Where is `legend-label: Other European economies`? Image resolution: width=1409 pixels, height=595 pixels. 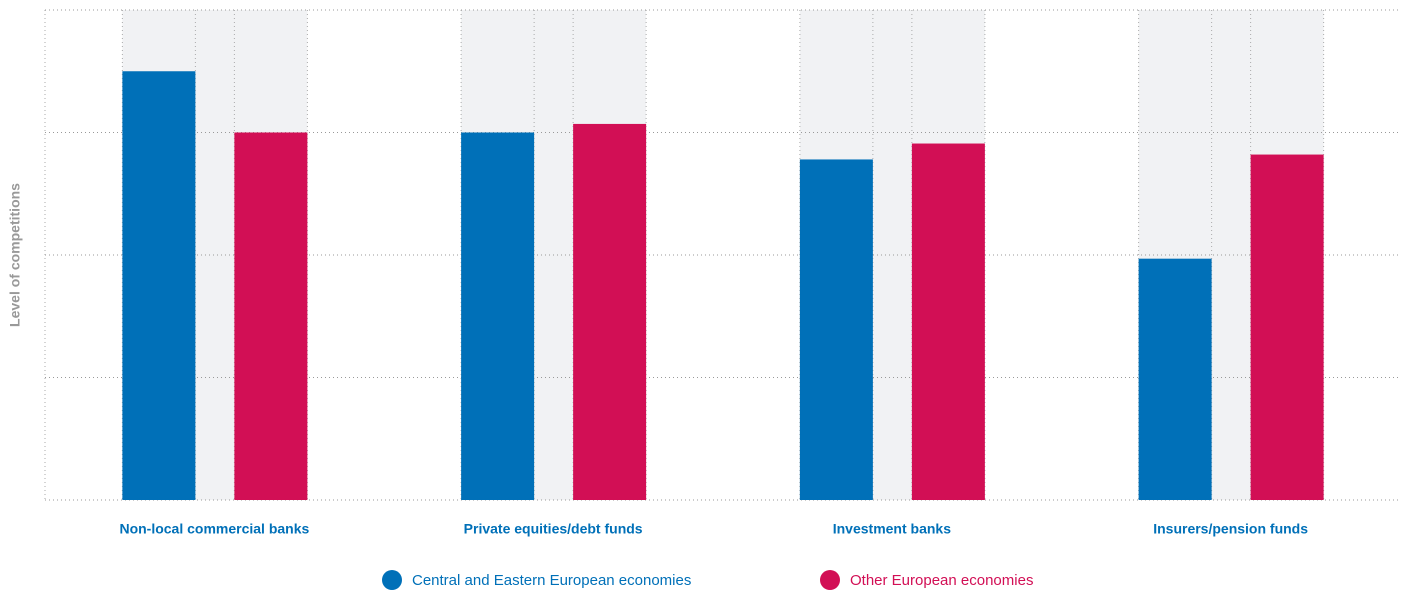 legend-label: Other European economies is located at coordinates (941, 580).